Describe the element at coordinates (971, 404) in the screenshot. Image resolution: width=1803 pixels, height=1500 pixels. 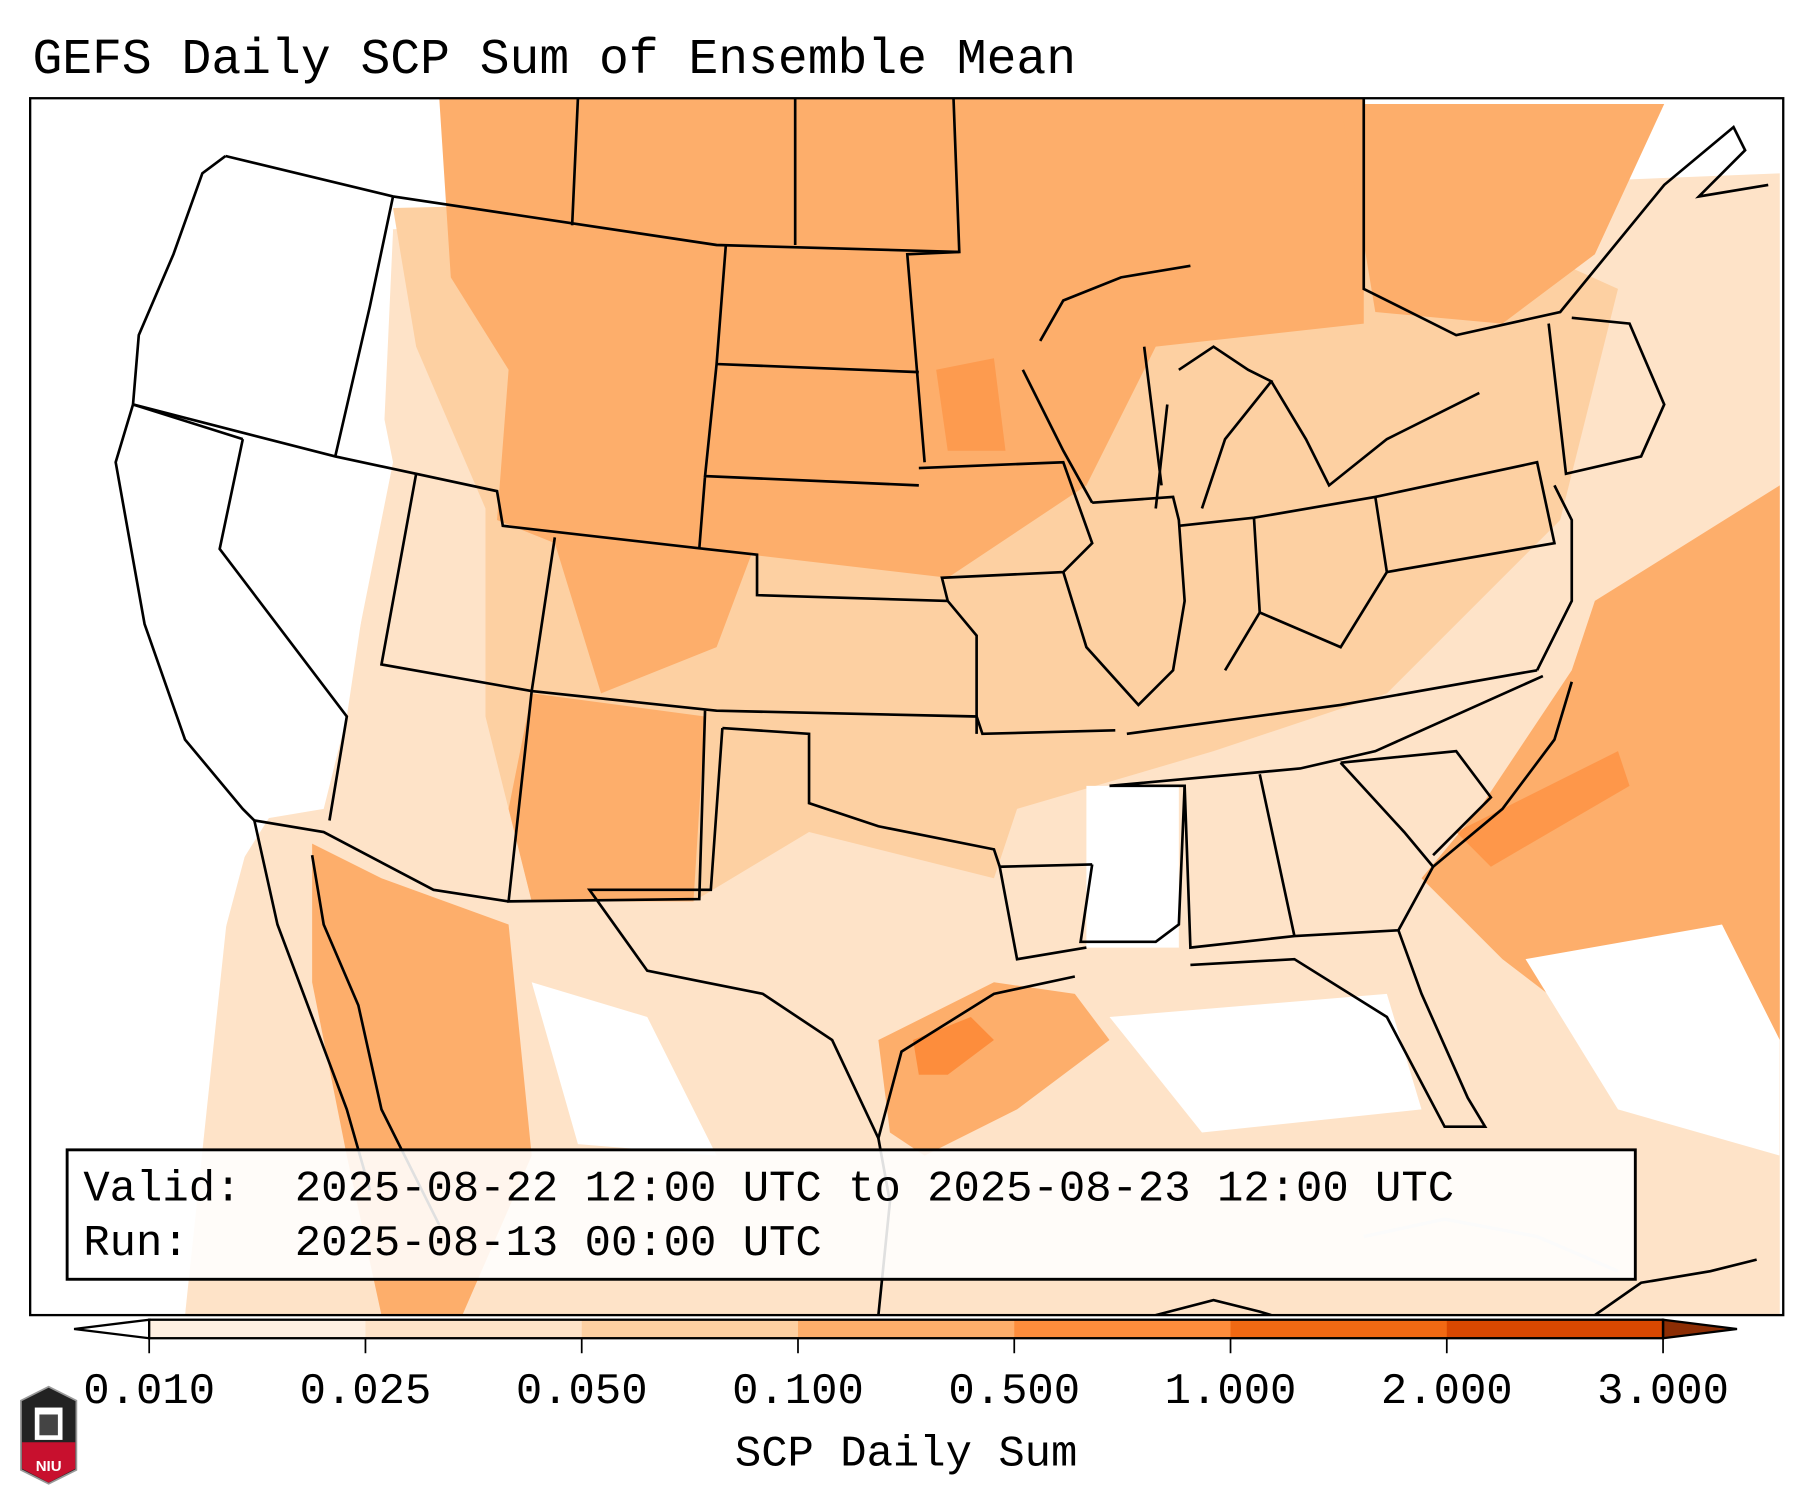
I see `shading-strong-minnesota` at that location.